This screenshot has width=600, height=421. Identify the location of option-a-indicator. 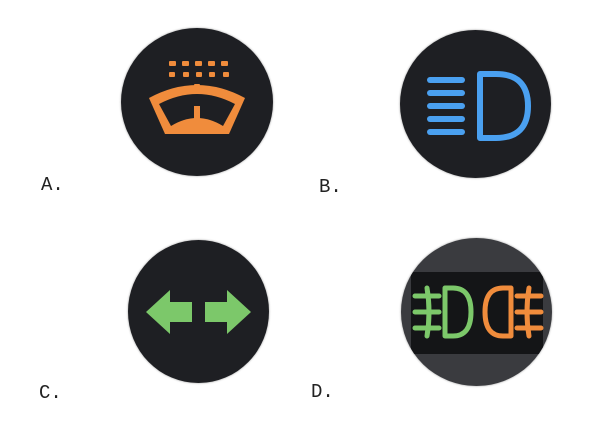
(197, 102).